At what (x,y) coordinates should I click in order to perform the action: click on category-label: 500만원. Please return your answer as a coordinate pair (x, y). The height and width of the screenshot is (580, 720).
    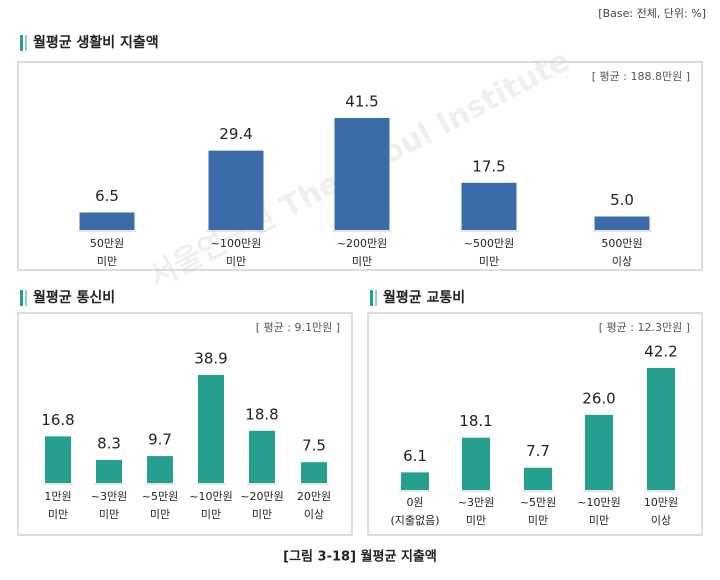
    Looking at the image, I should click on (621, 243).